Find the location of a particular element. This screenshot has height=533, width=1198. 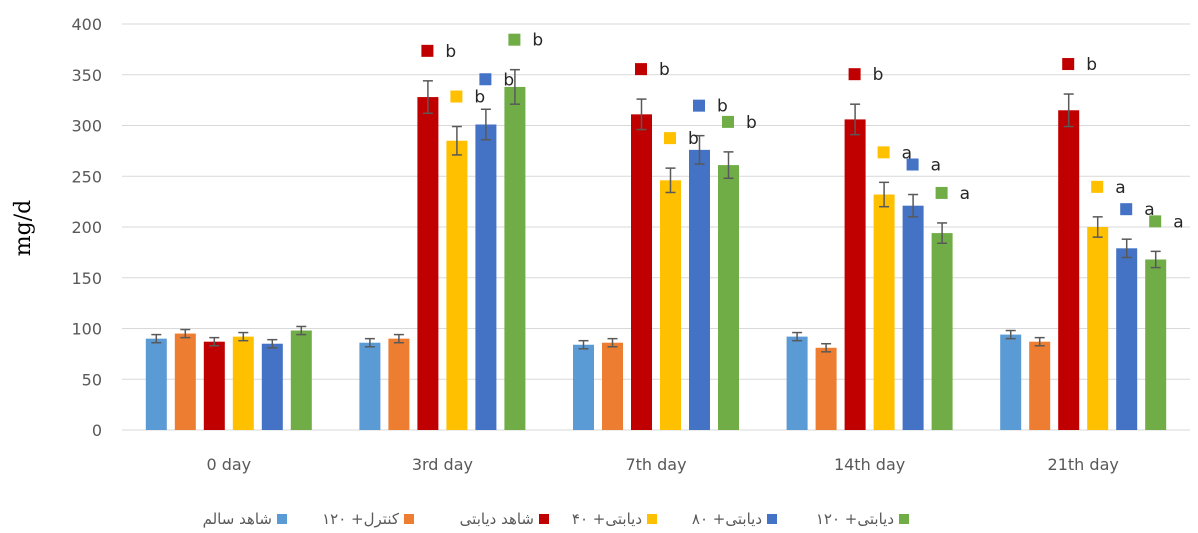

y-tick-label: 350 is located at coordinates (86, 75).